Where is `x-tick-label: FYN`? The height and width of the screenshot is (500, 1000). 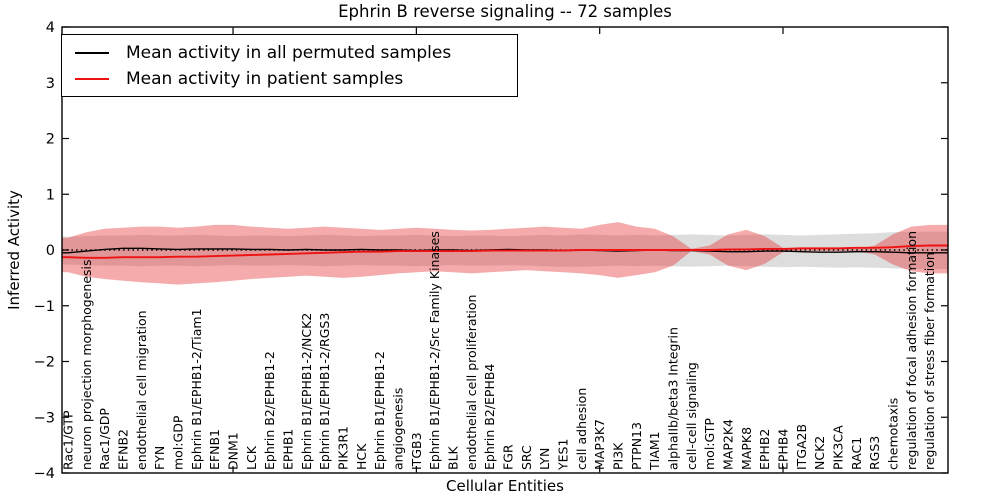
x-tick-label: FYN is located at coordinates (159, 458).